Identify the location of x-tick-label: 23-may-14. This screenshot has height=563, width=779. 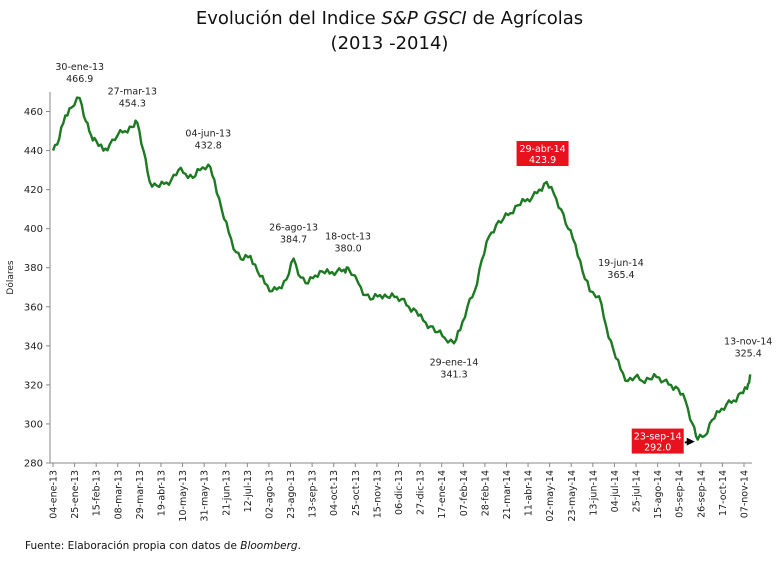
(572, 496).